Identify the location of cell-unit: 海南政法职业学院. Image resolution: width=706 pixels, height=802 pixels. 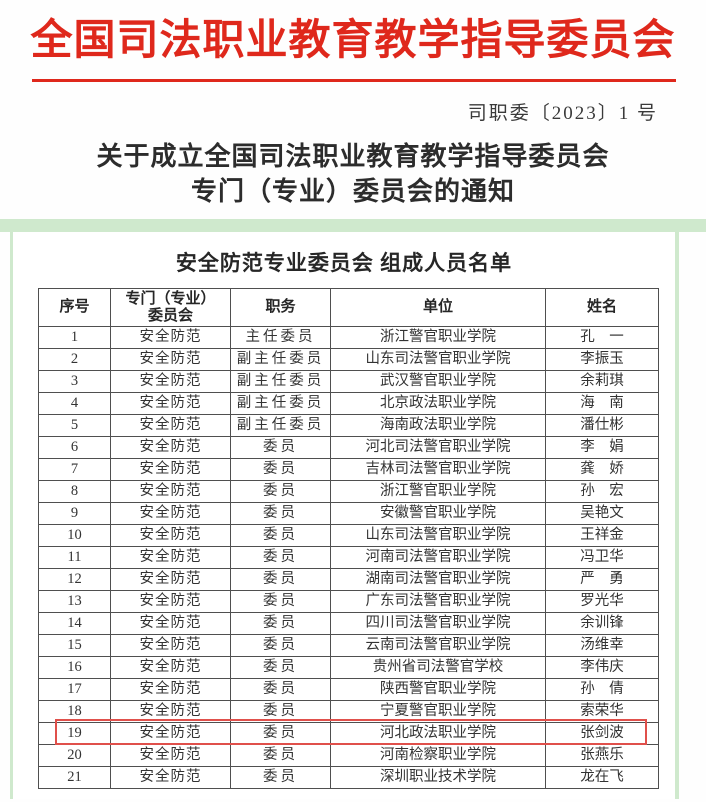
(438, 425).